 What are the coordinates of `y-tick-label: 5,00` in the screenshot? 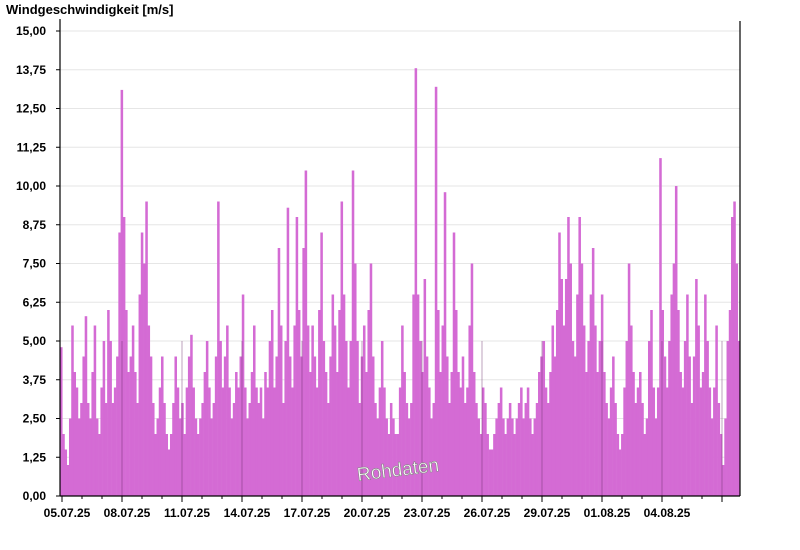 It's located at (35, 341).